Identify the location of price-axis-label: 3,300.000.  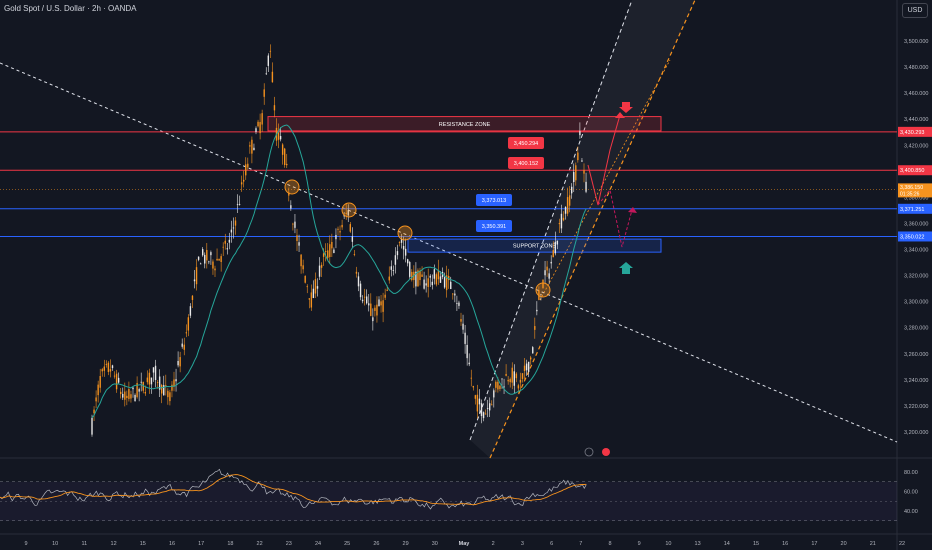
(916, 303).